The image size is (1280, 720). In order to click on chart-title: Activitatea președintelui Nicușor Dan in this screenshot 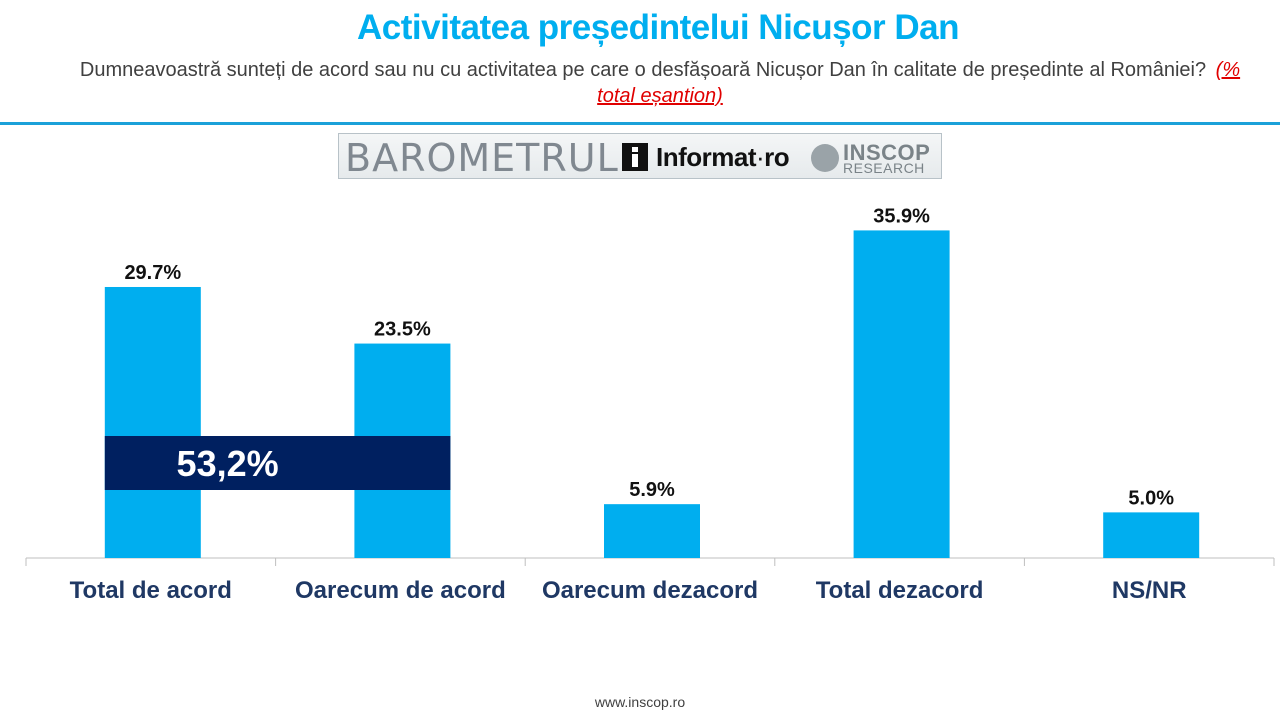, I will do `click(658, 27)`.